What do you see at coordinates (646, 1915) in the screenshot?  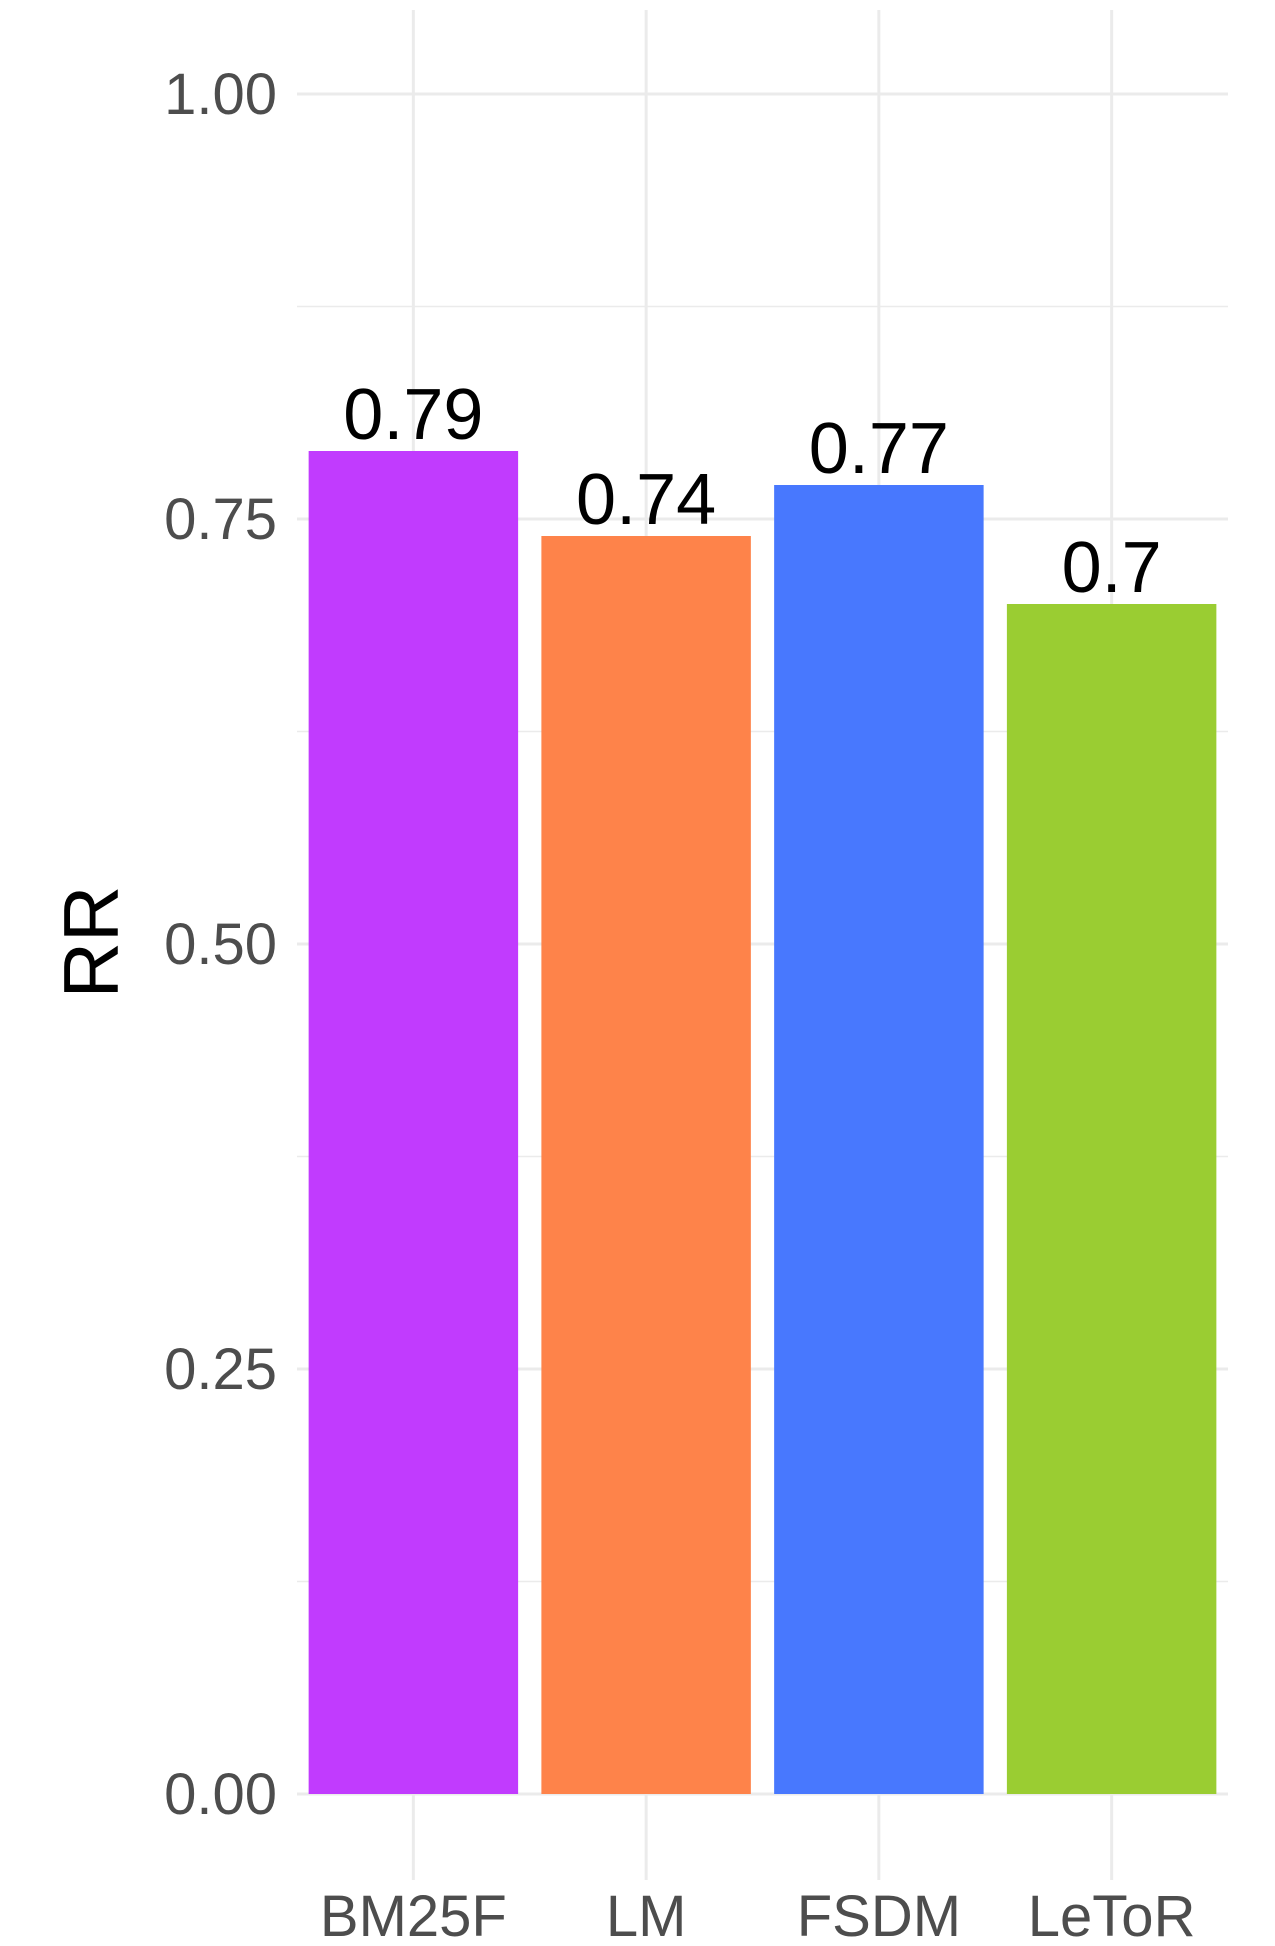 I see `x-tick-label-lm: LM` at bounding box center [646, 1915].